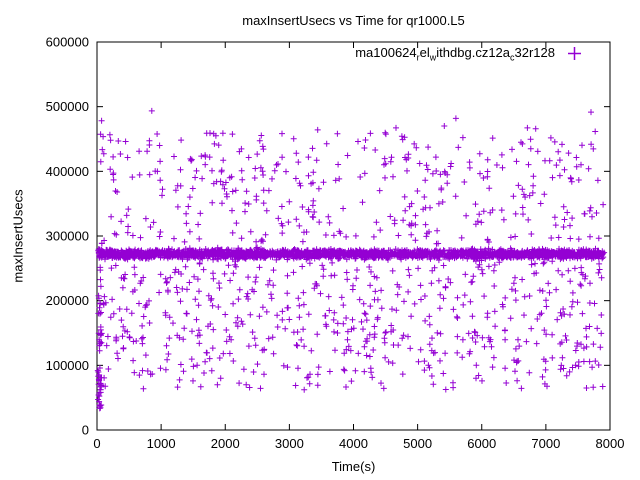  Describe the element at coordinates (353, 443) in the screenshot. I see `svg-text: 4000` at that location.